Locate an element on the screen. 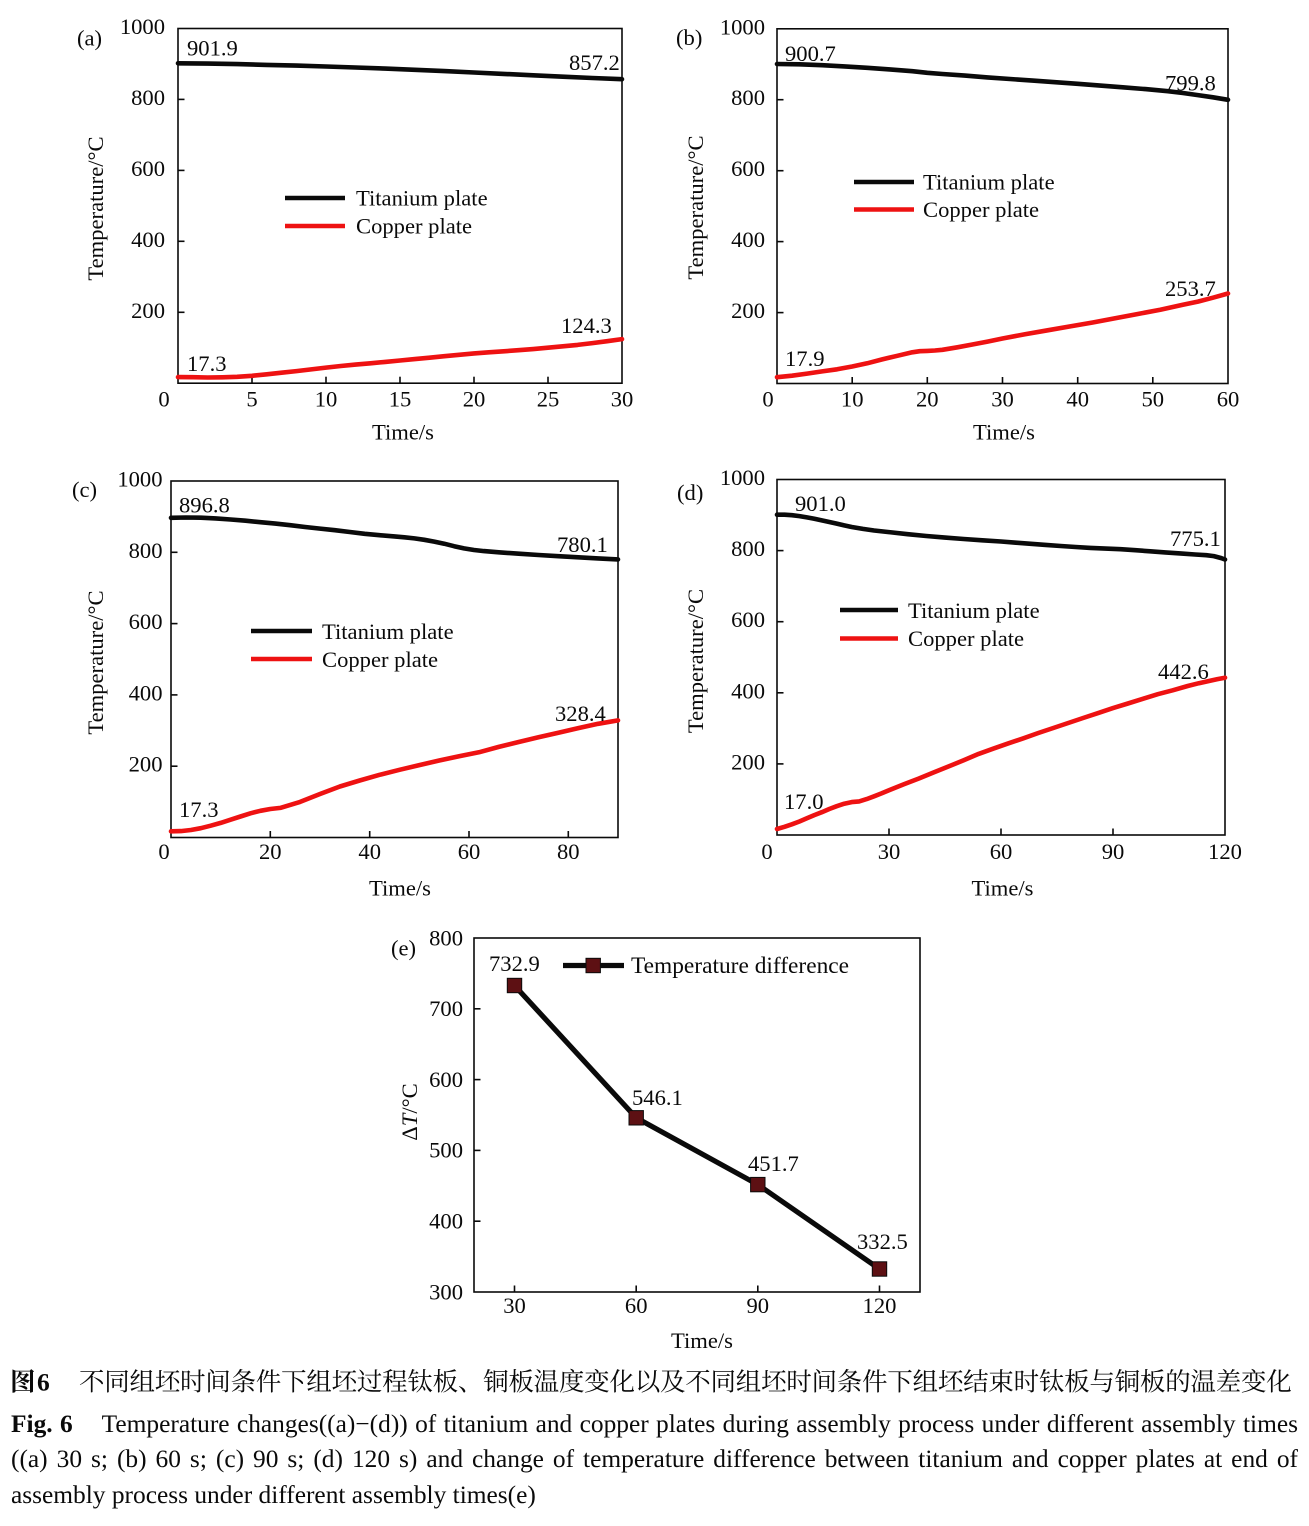  svg-text: 17.9 is located at coordinates (805, 358).